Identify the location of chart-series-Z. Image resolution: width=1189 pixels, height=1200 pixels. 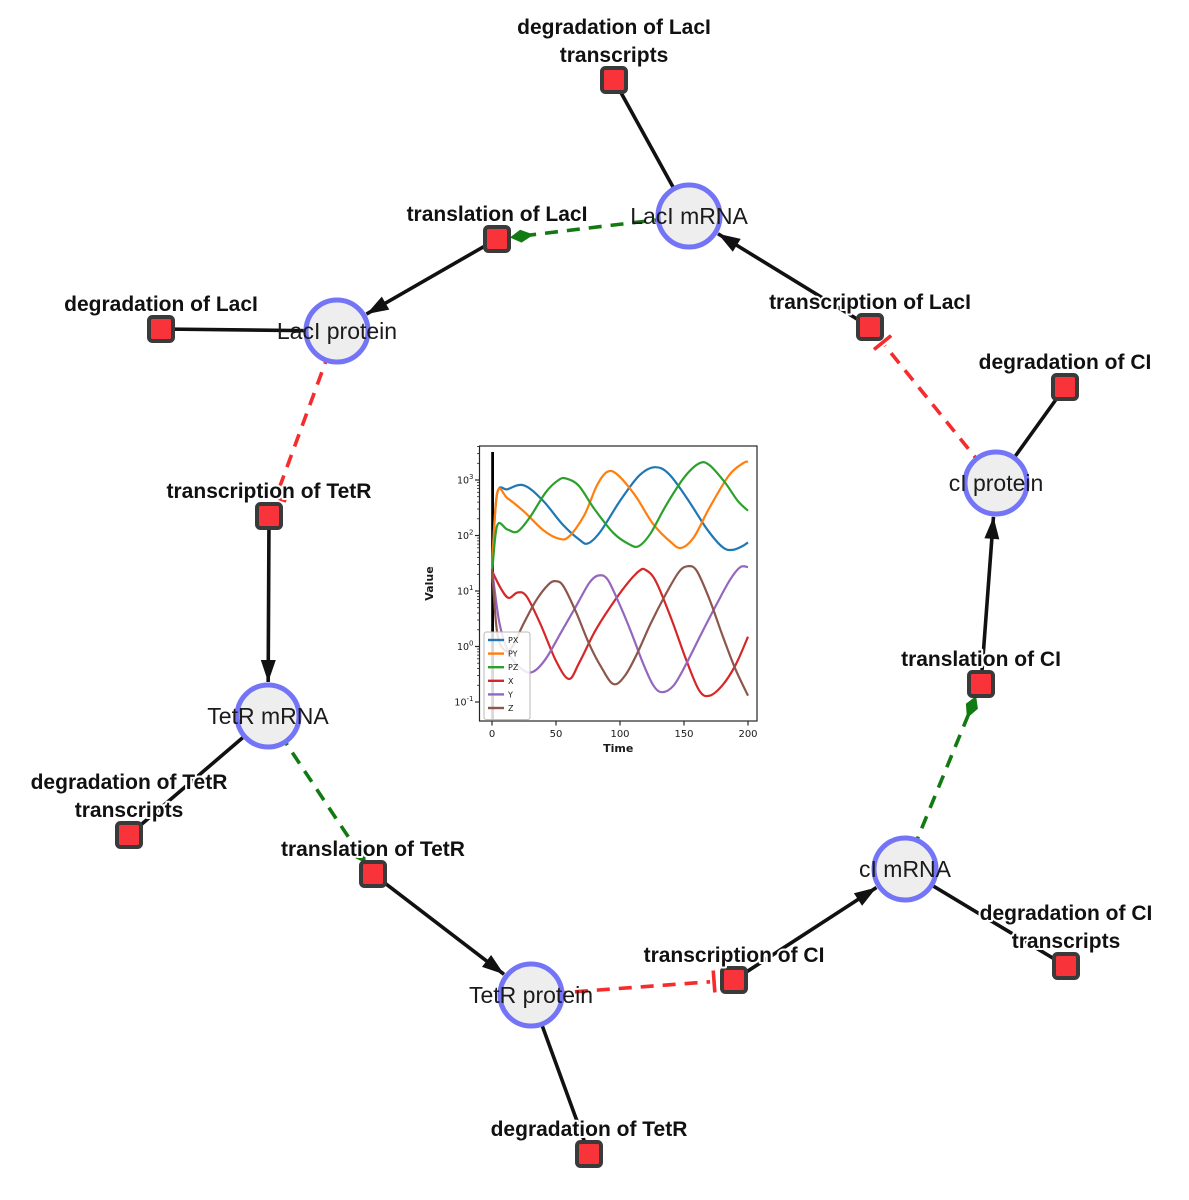
(619, 630).